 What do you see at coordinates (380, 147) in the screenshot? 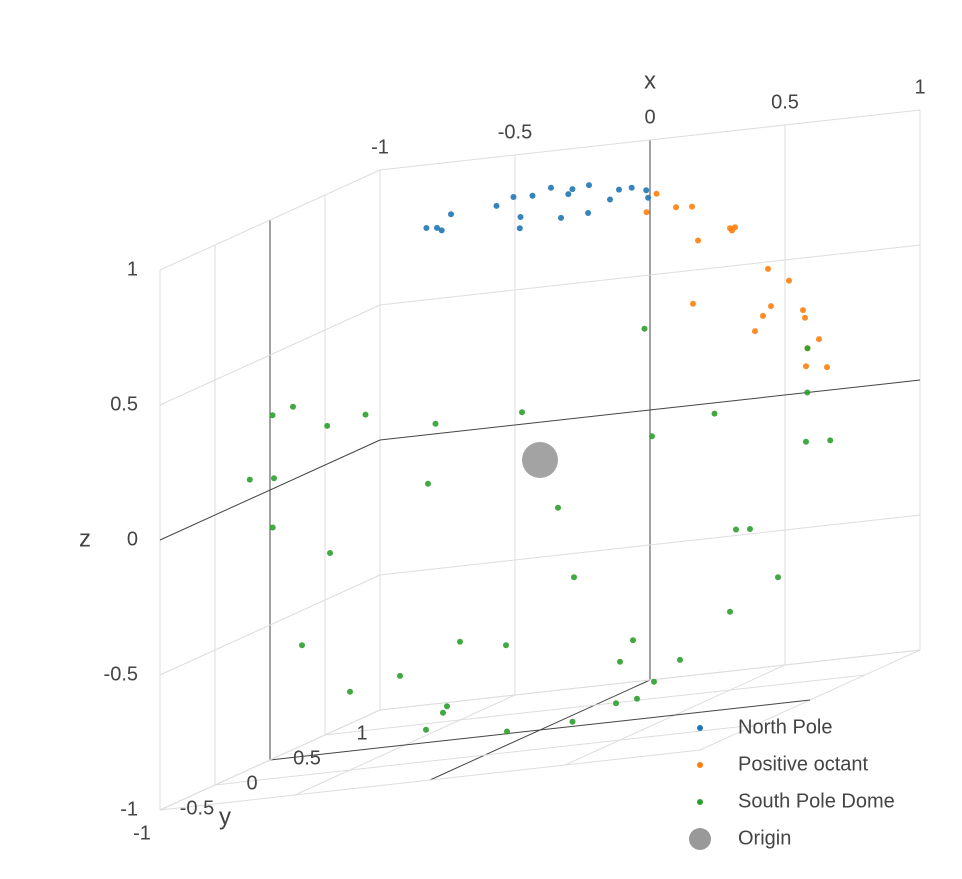
I see `x-tick-label: -1` at bounding box center [380, 147].